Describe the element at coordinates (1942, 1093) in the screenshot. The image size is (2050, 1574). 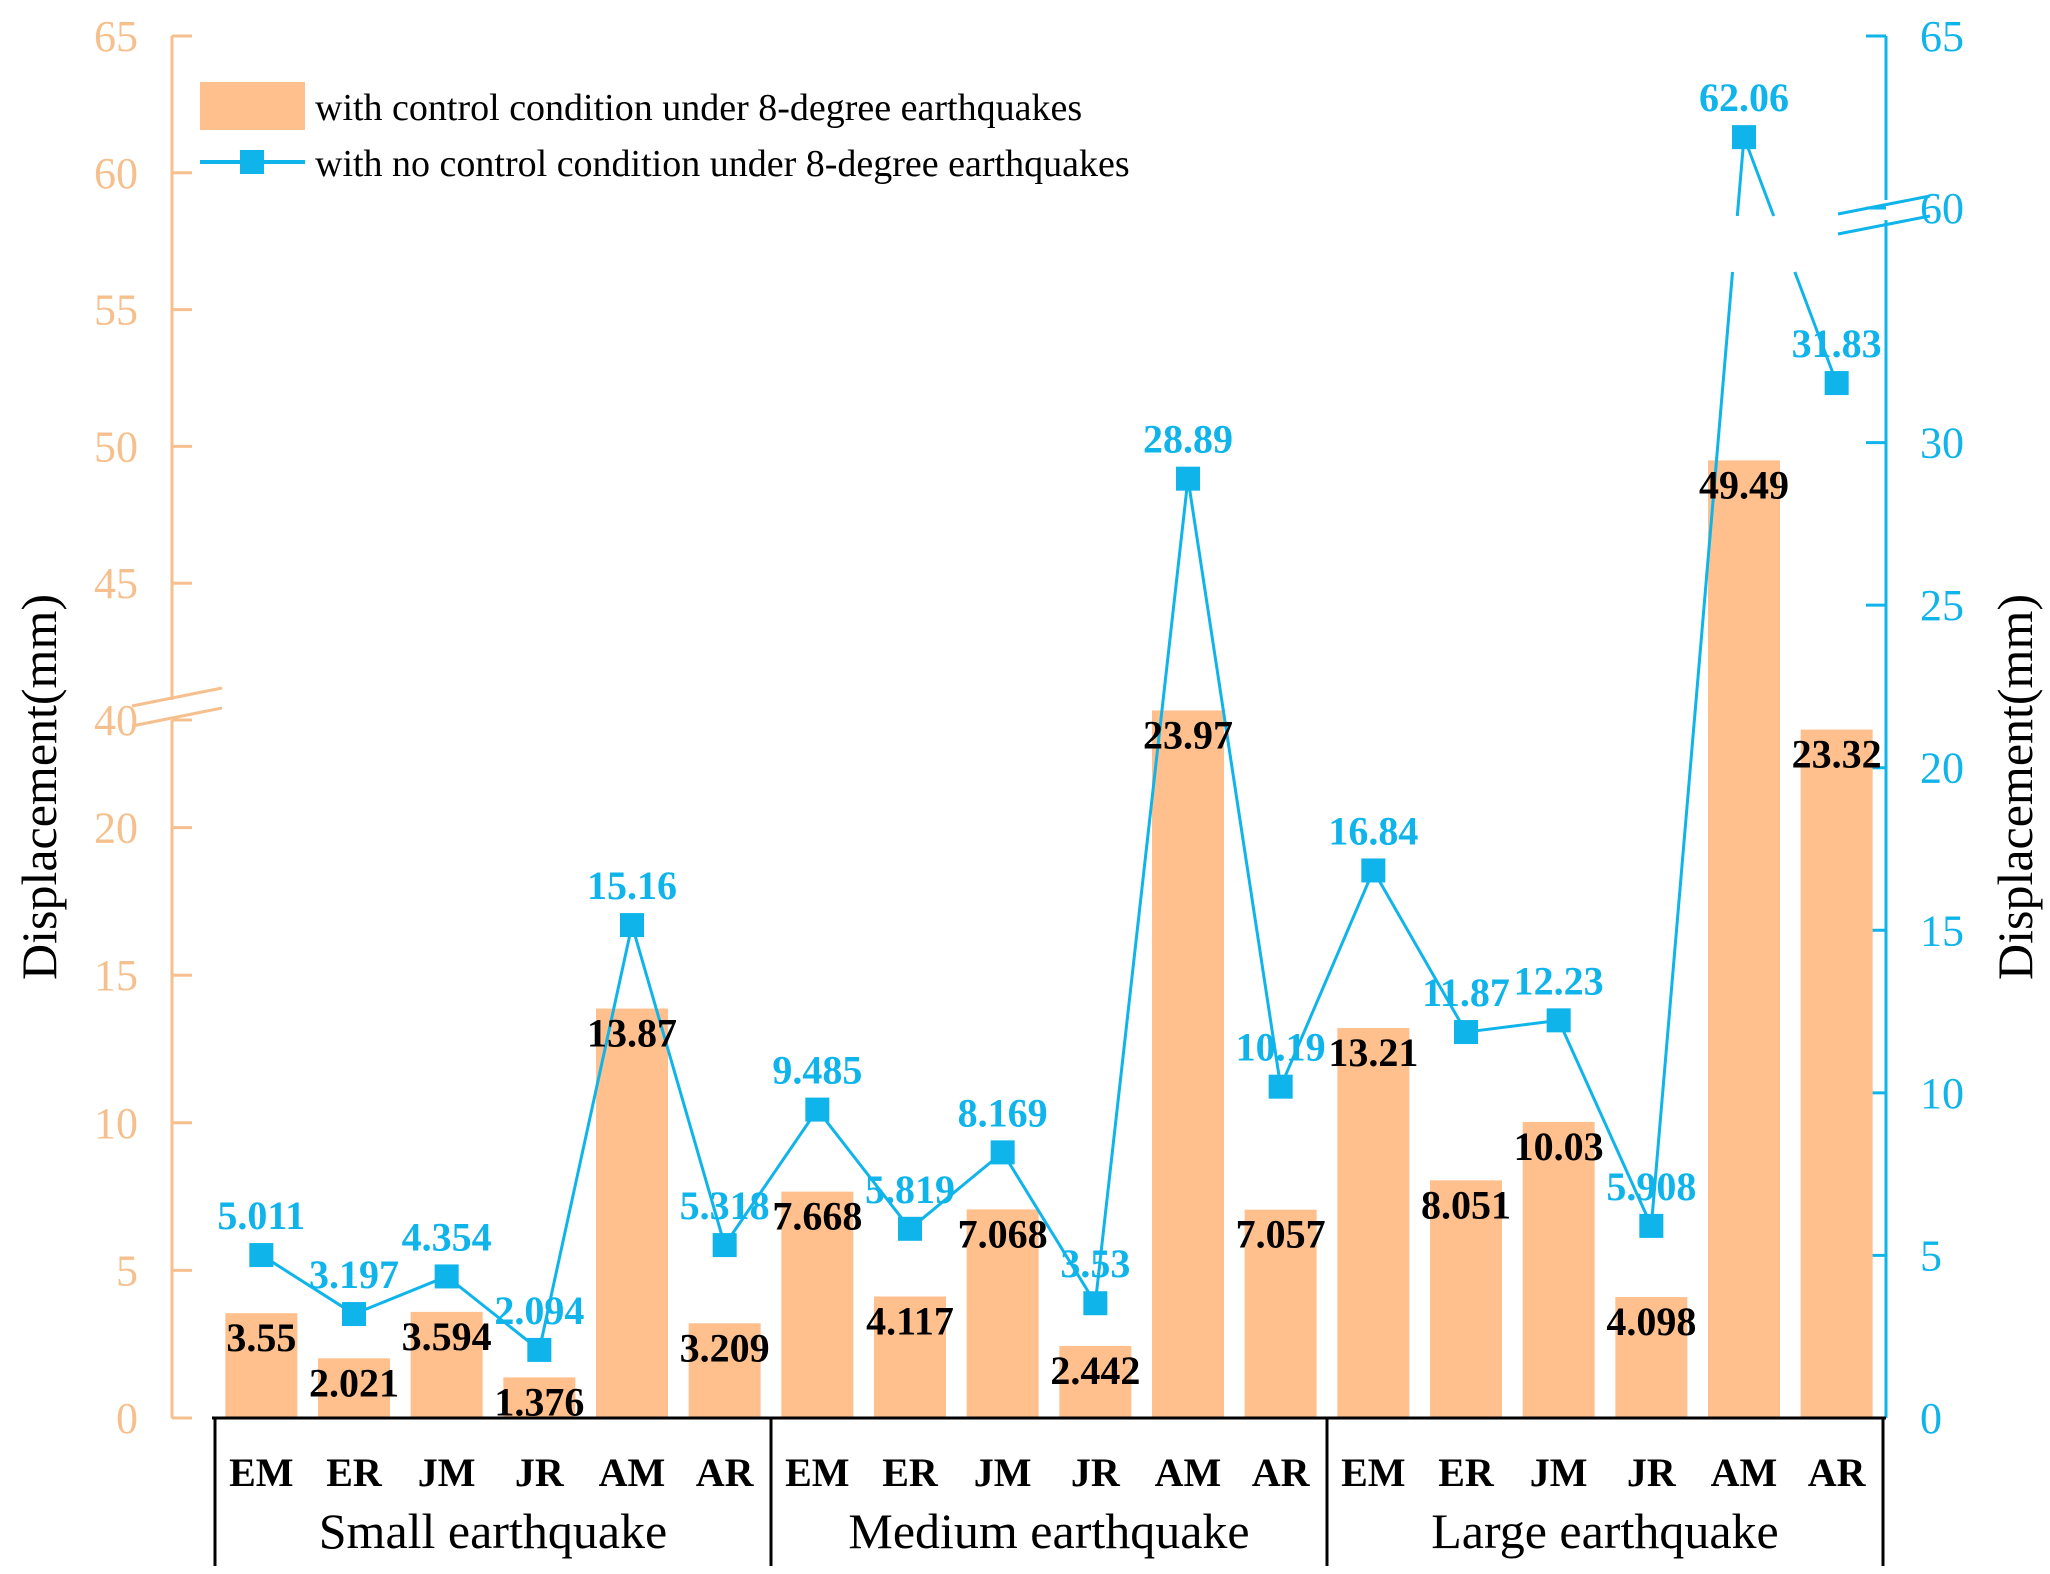
I see `right-tick-label: 10` at that location.